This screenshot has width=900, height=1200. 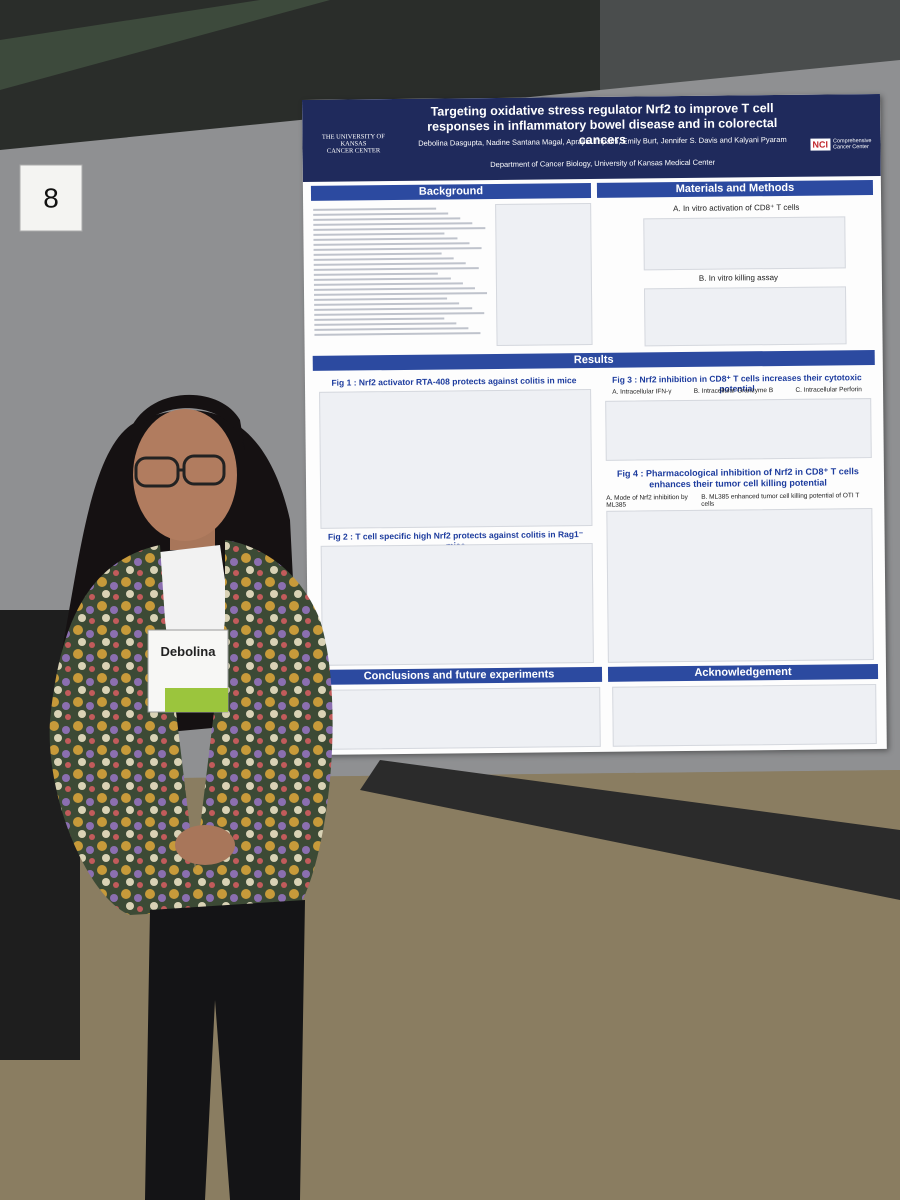 What do you see at coordinates (189, 651) in the screenshot?
I see `badge-name: Debolina` at bounding box center [189, 651].